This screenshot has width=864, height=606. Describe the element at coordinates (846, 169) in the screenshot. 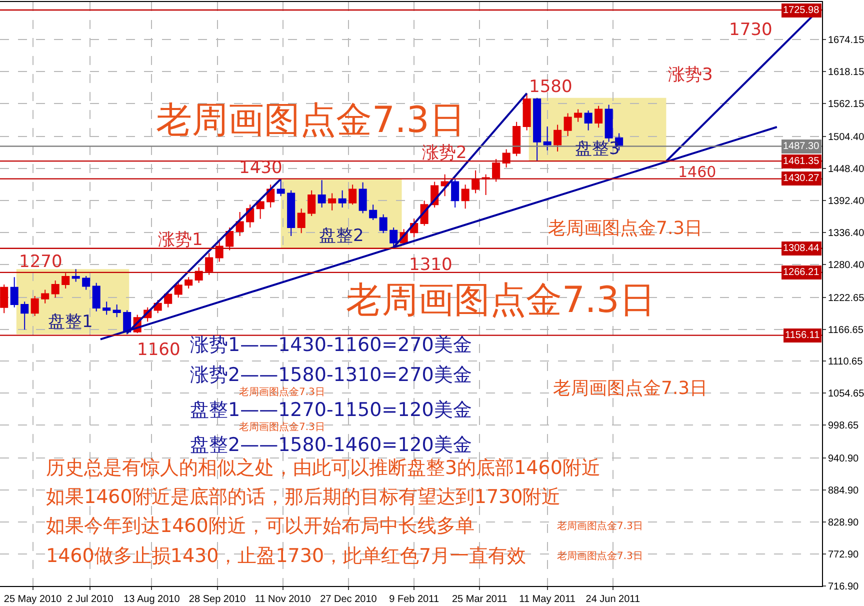

I see `y-tick-label: 1448.40` at that location.